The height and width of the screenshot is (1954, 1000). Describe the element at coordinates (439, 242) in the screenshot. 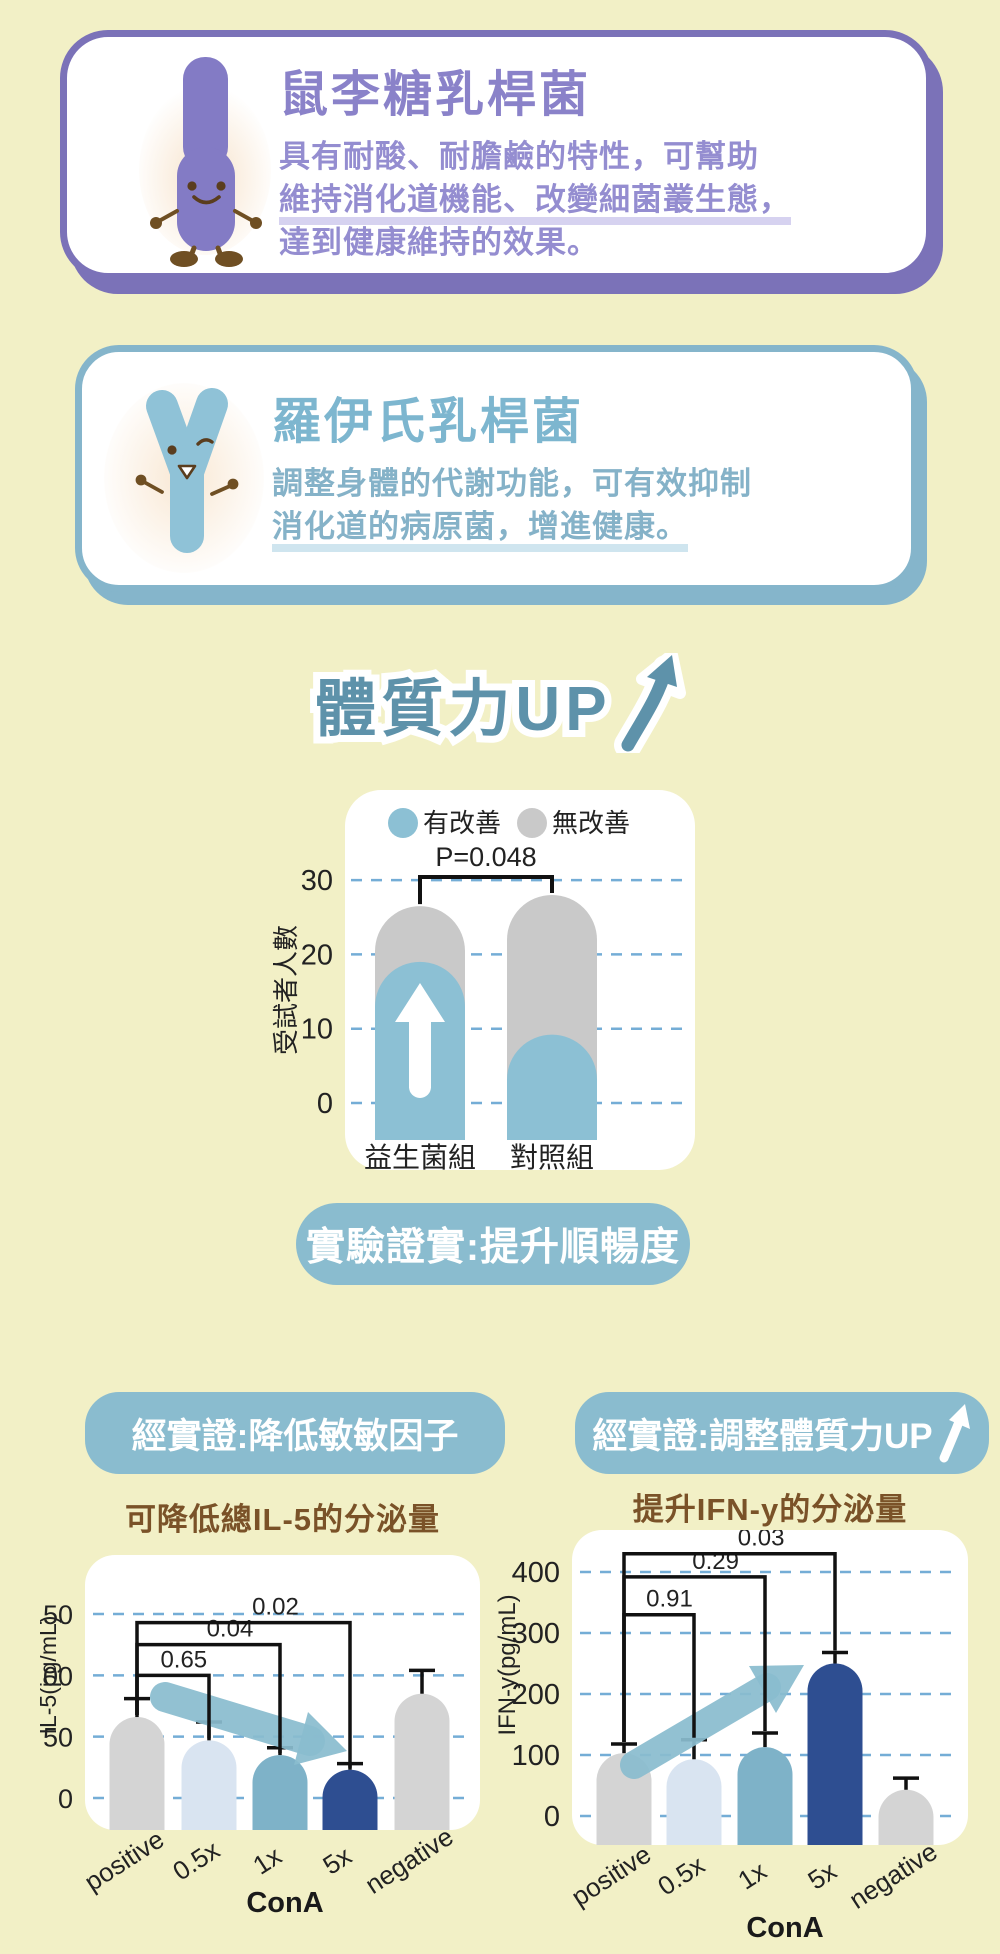

I see `card-body-line: 達到健康維持的效果。` at that location.